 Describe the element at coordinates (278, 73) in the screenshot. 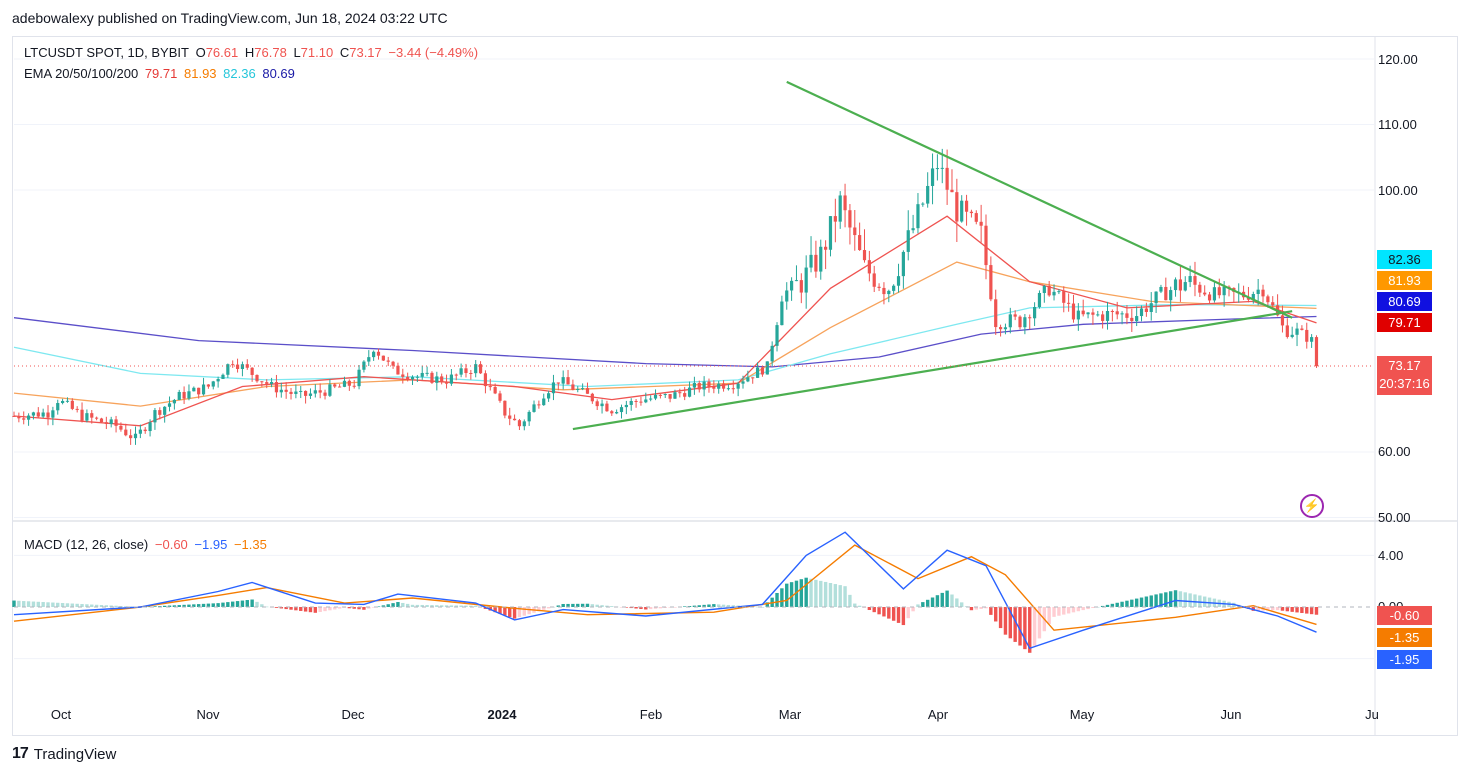

I see `ema200-value: 80.69` at that location.